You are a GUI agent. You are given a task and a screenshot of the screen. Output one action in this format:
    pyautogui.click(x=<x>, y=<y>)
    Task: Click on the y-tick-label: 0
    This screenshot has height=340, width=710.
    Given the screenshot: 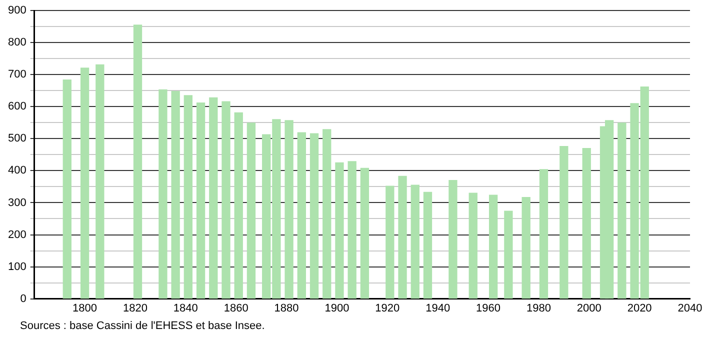 What is the action you would take?
    pyautogui.click(x=23, y=298)
    